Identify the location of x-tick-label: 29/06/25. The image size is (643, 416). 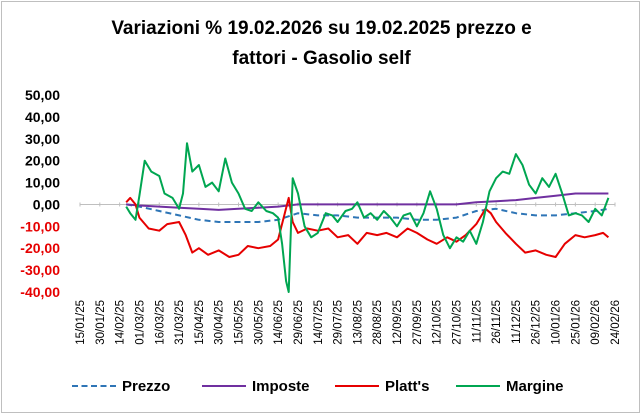
(299, 322).